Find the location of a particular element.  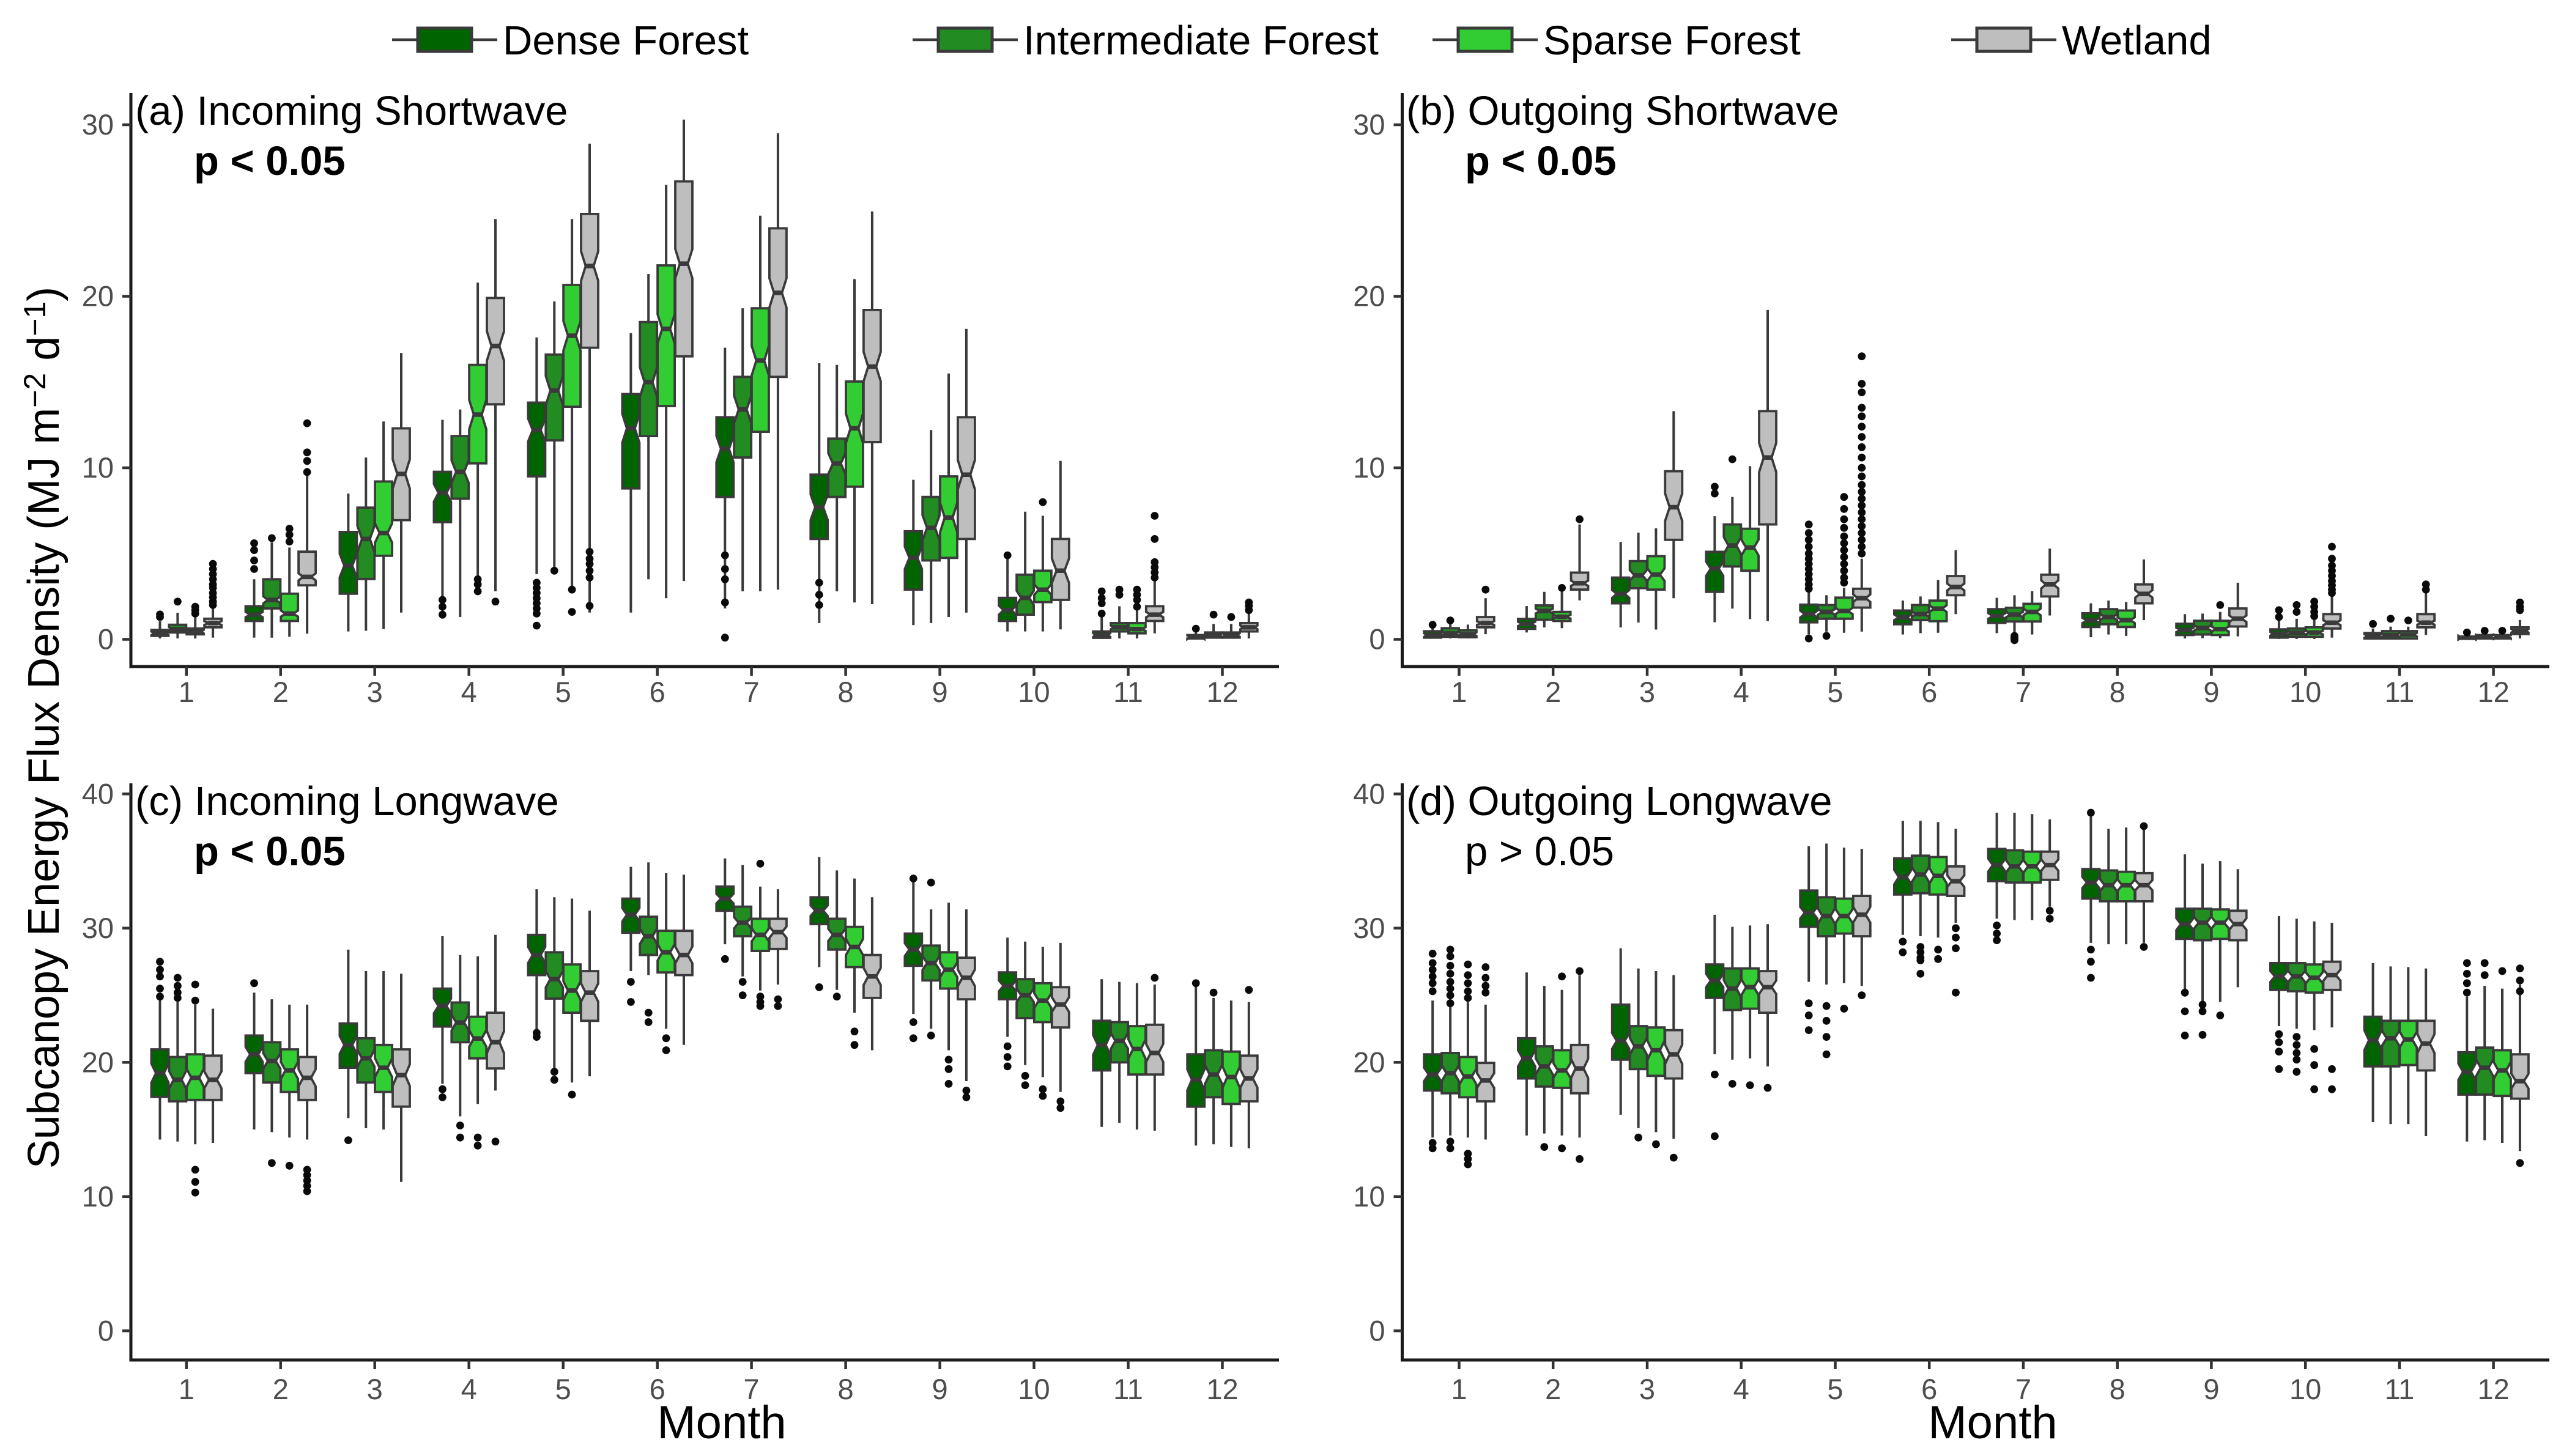

svg-text: (c) Incoming Longwave is located at coordinates (347, 801).